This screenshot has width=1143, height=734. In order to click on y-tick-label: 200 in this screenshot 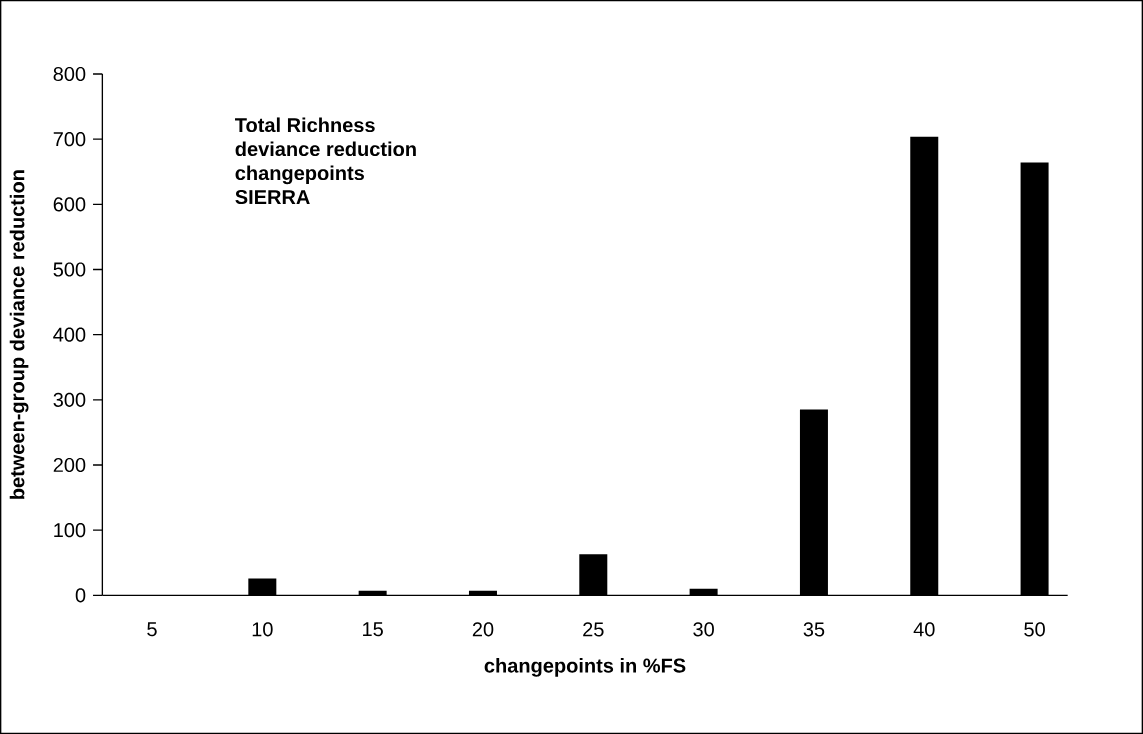, I will do `click(69, 465)`.